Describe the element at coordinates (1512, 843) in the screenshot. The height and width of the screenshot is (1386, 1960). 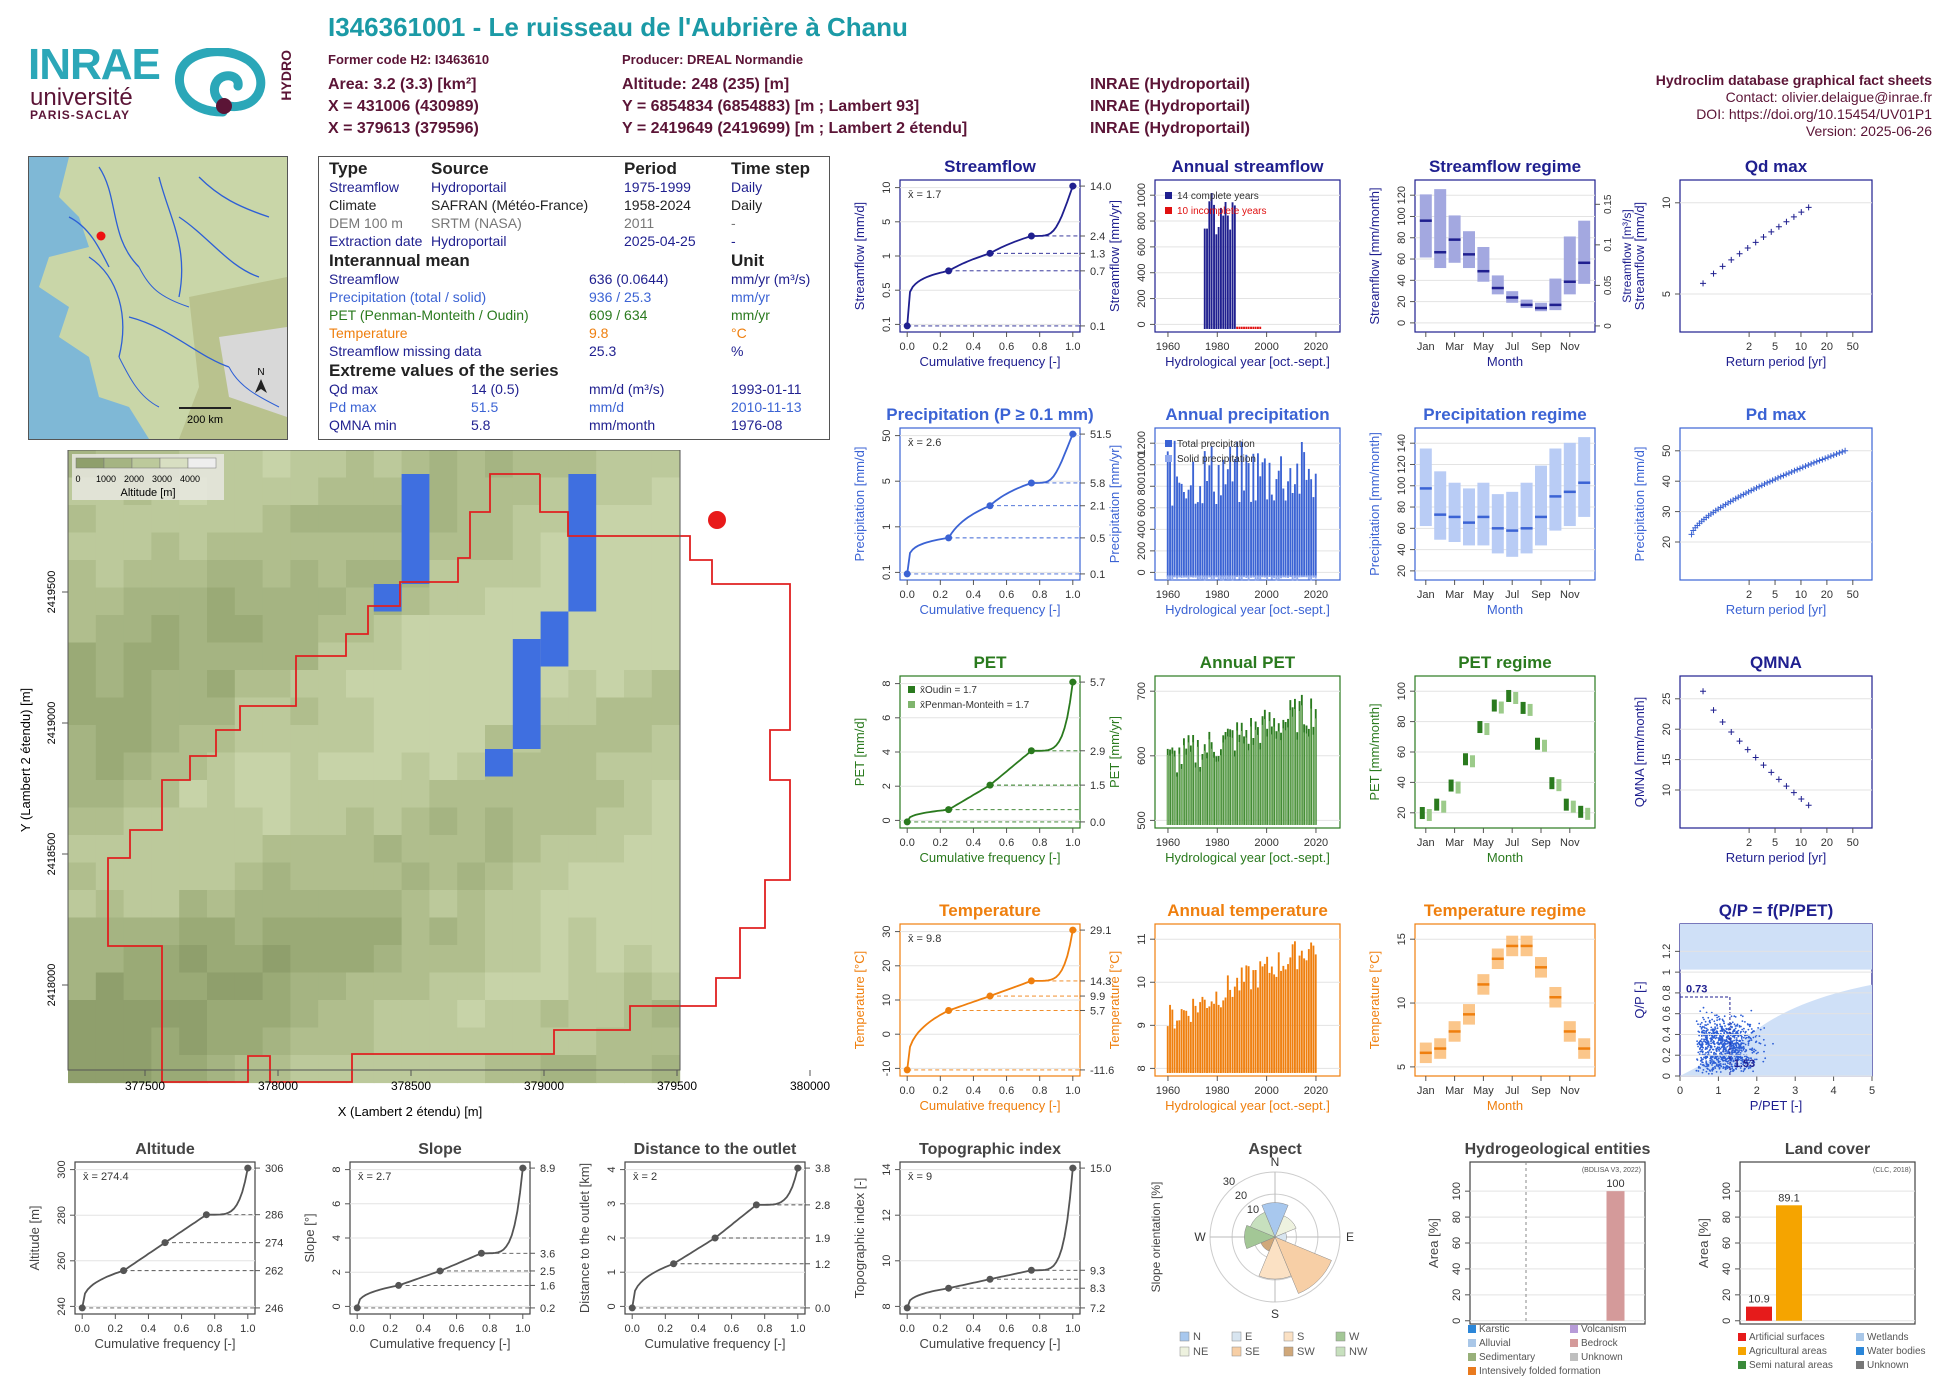
I see `x-tick-label: Jul` at that location.